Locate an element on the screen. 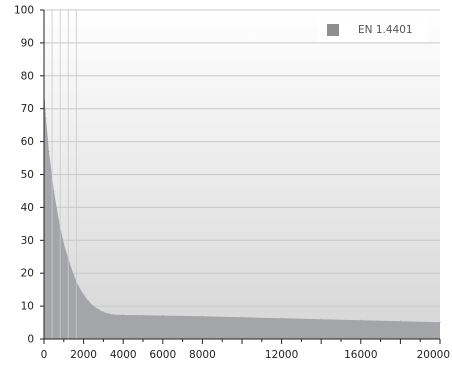  y-tick-label: 0 is located at coordinates (30, 340).